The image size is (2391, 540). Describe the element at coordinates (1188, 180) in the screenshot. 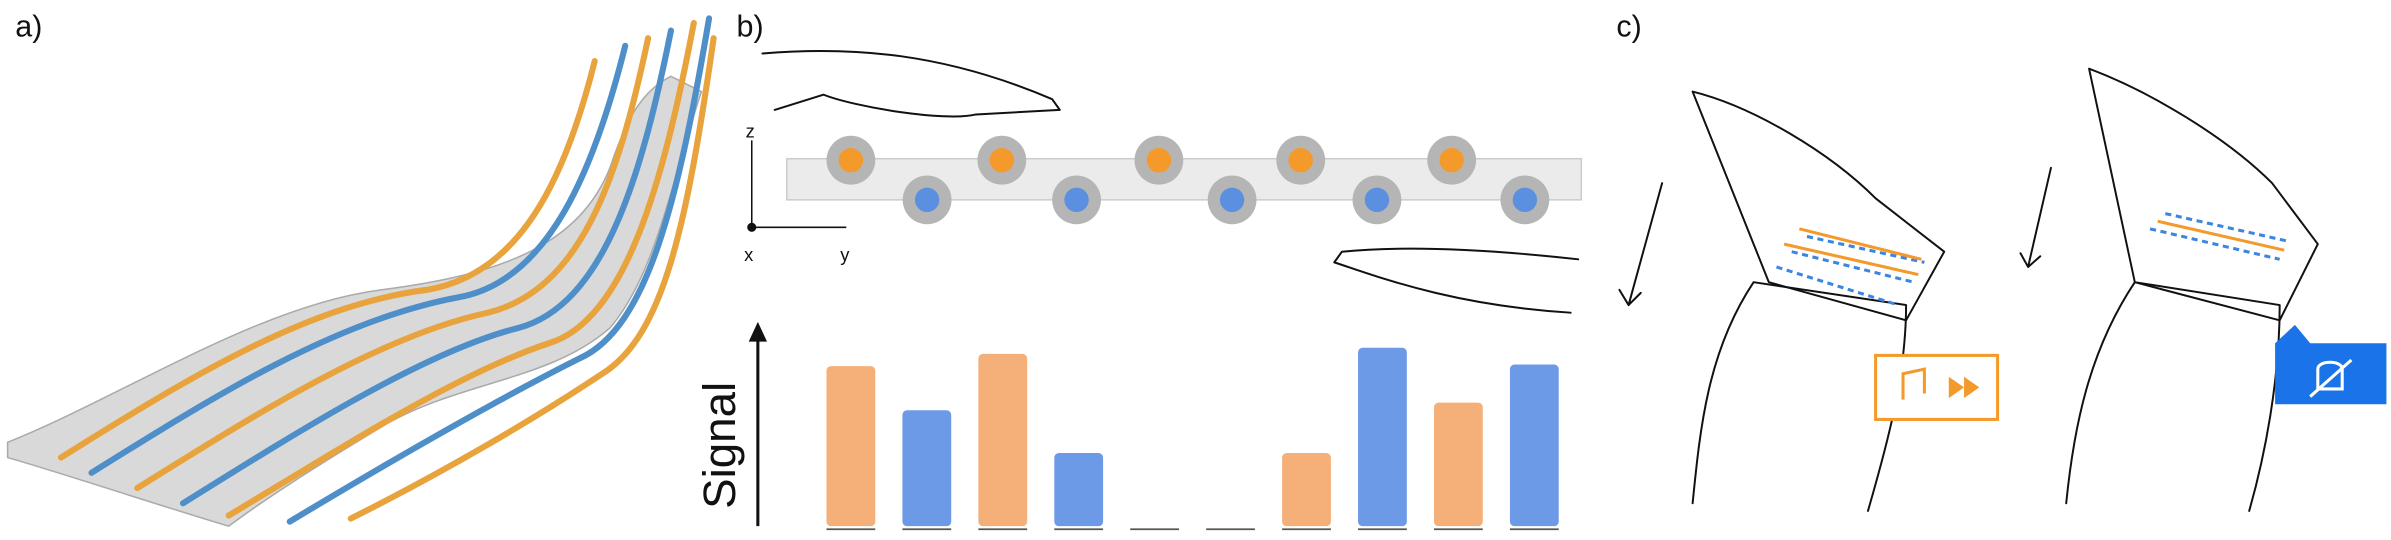

I see `sensors` at that location.